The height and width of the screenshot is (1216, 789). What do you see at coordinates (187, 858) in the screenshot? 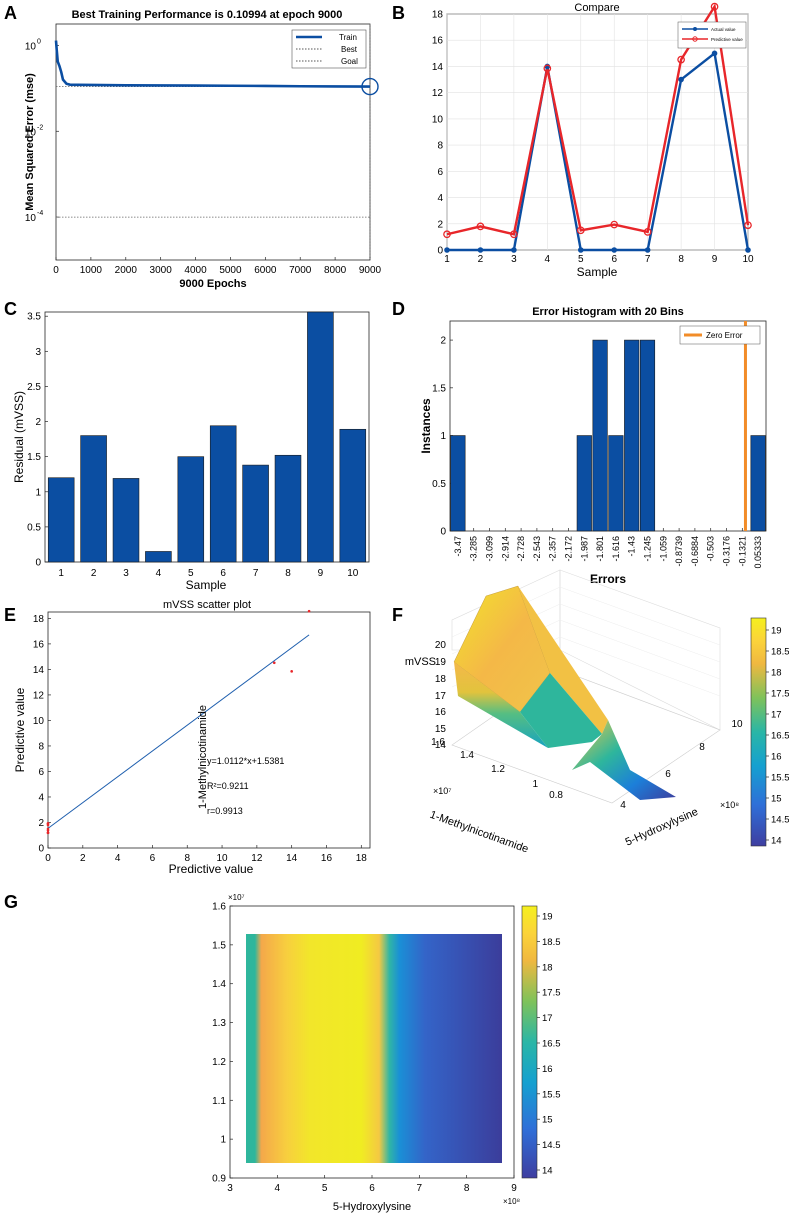
I see `x-tick-label: 8` at bounding box center [187, 858].